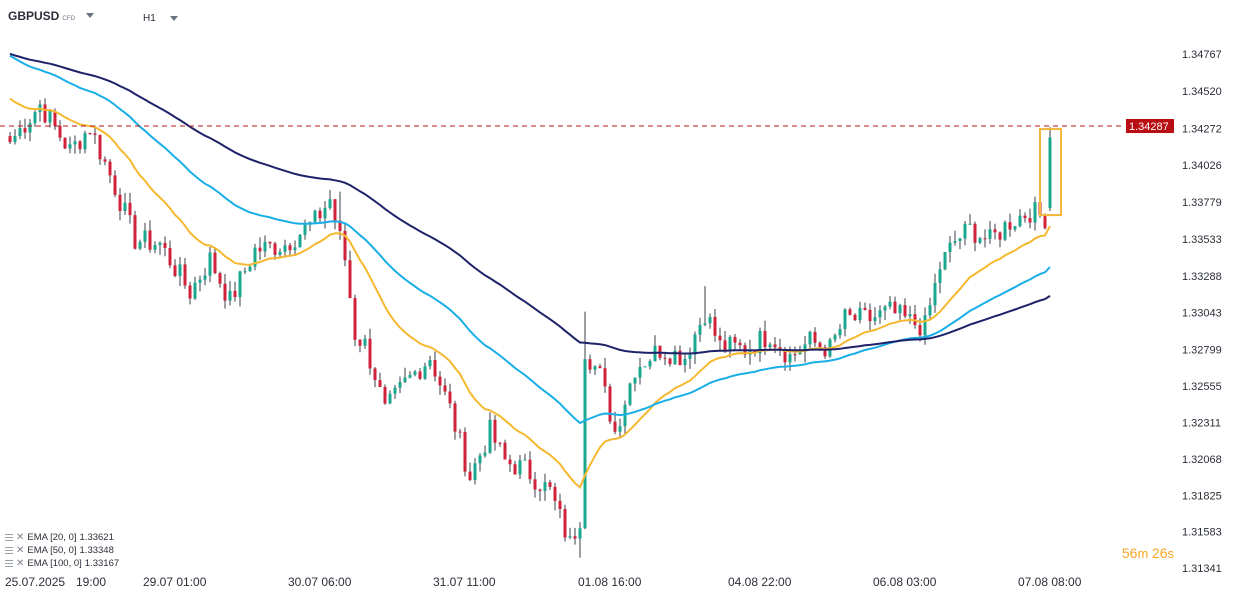 The height and width of the screenshot is (598, 1242). What do you see at coordinates (34, 16) in the screenshot?
I see `symbol-name: GBPUSD` at bounding box center [34, 16].